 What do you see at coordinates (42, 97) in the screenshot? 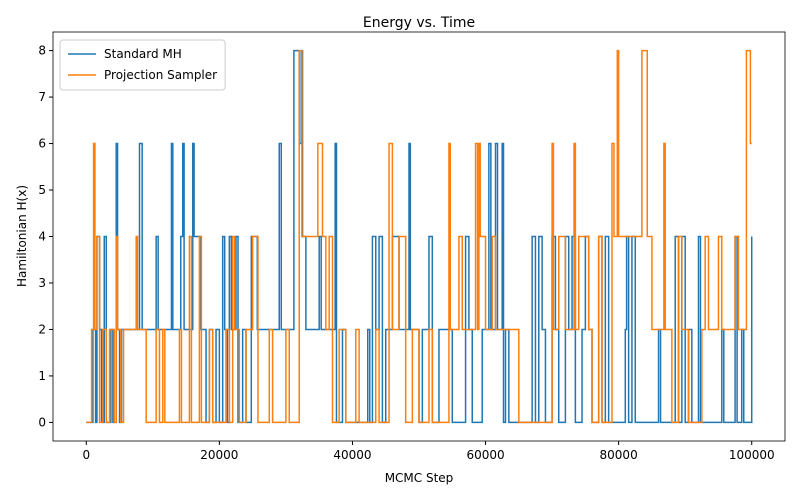
I see `y-tick-label: 7` at bounding box center [42, 97].